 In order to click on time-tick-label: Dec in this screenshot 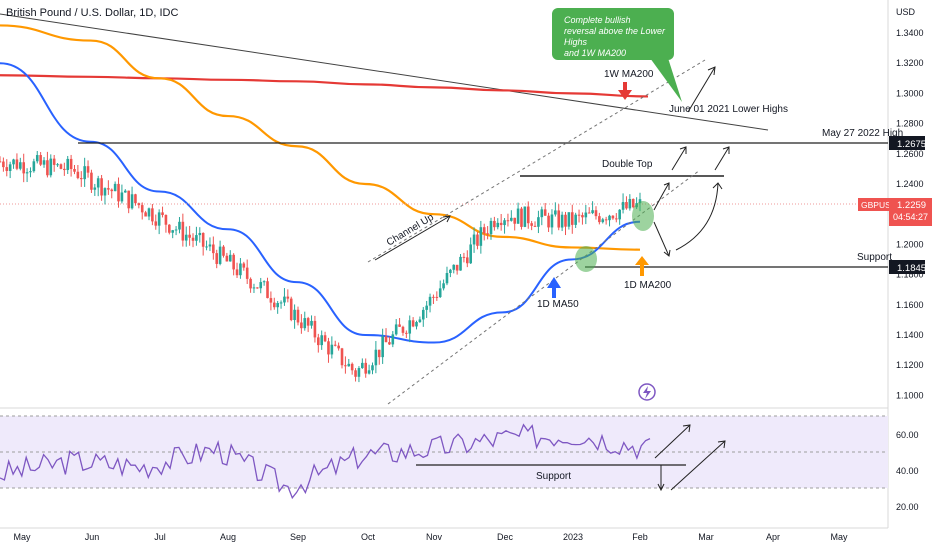, I will do `click(505, 537)`.